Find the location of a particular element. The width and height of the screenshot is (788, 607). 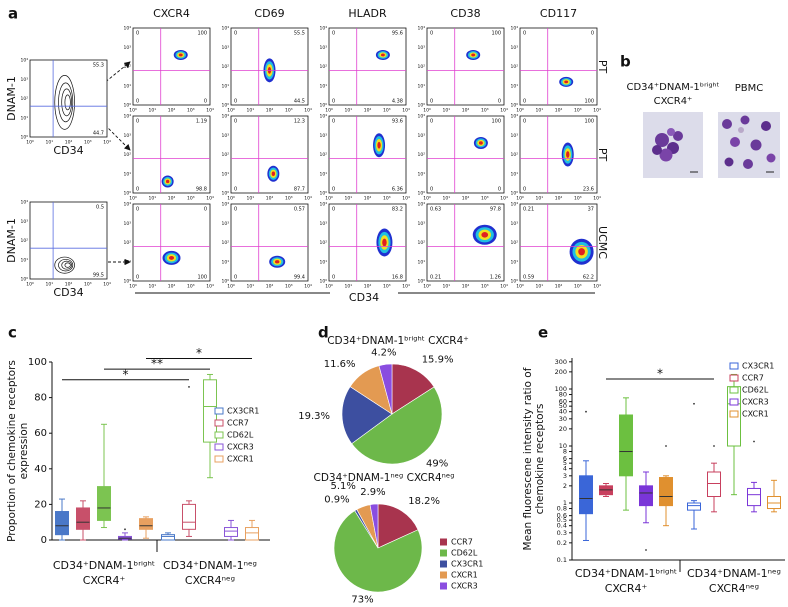

quadrant-value: 95.6 is located at coordinates (397, 34).